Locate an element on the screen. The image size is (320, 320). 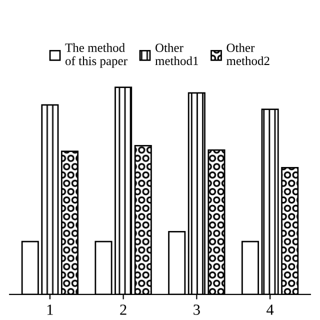
legend-label: Other method2 is located at coordinates (248, 54).